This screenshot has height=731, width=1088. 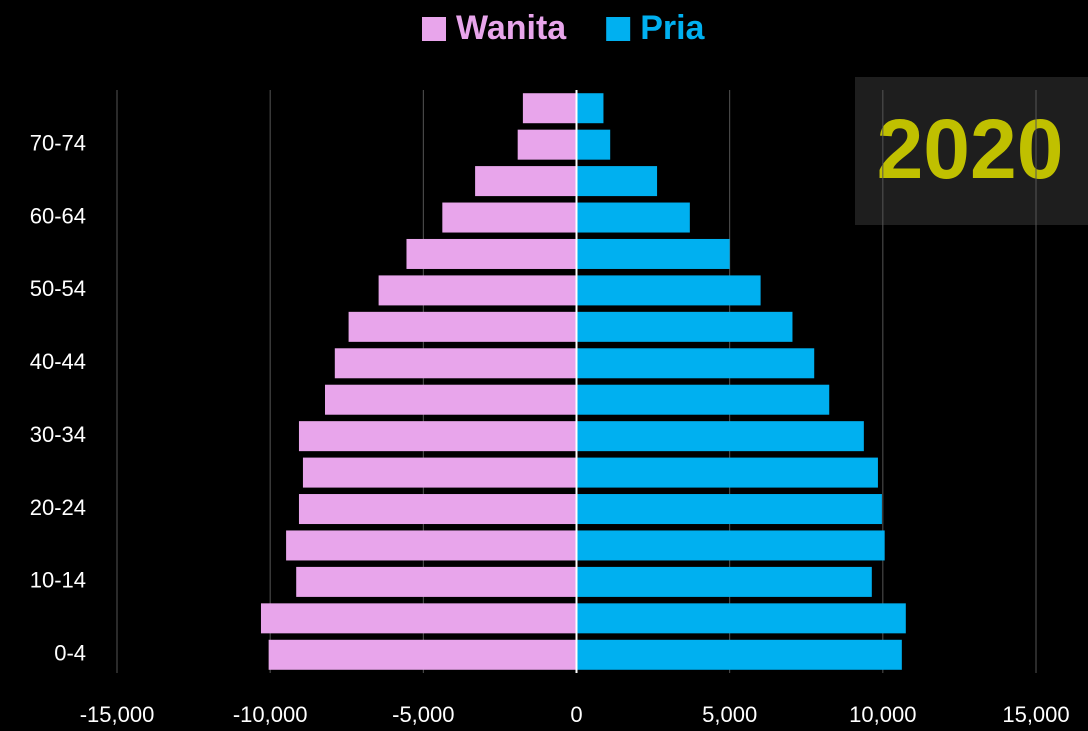 I want to click on legend-label: Wanita, so click(x=511, y=28).